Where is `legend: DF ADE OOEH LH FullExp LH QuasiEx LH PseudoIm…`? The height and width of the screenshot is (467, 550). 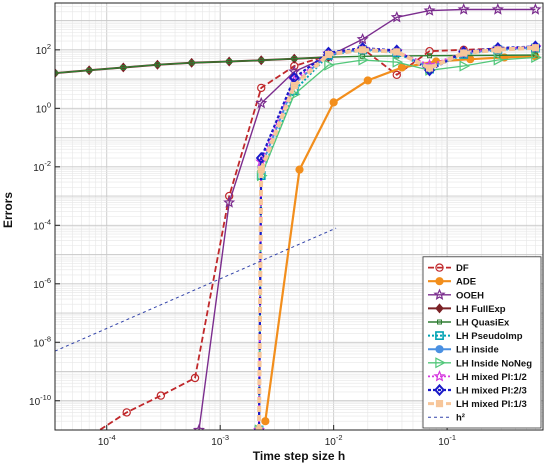 legend: DF ADE OOEH LH FullExp LH QuasiEx LH PseudoIm… is located at coordinates (482, 342).